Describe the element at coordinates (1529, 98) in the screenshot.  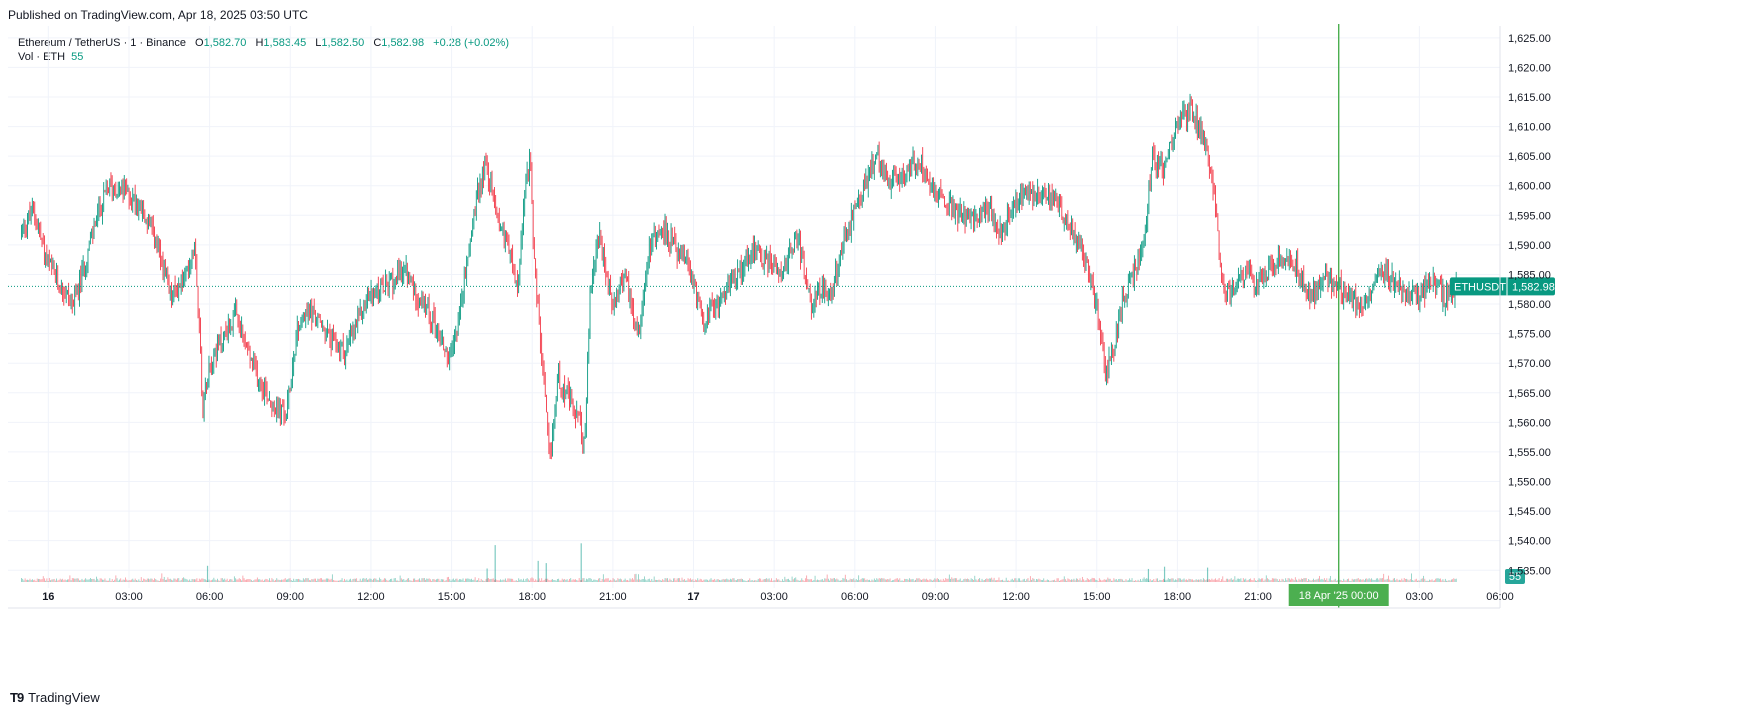
I see `price-tick-label: 1,615.00` at that location.